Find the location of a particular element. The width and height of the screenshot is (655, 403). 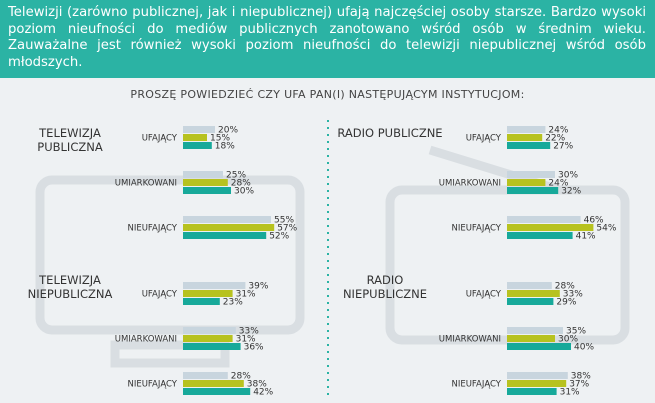

value-label: 40% is located at coordinates (584, 348).